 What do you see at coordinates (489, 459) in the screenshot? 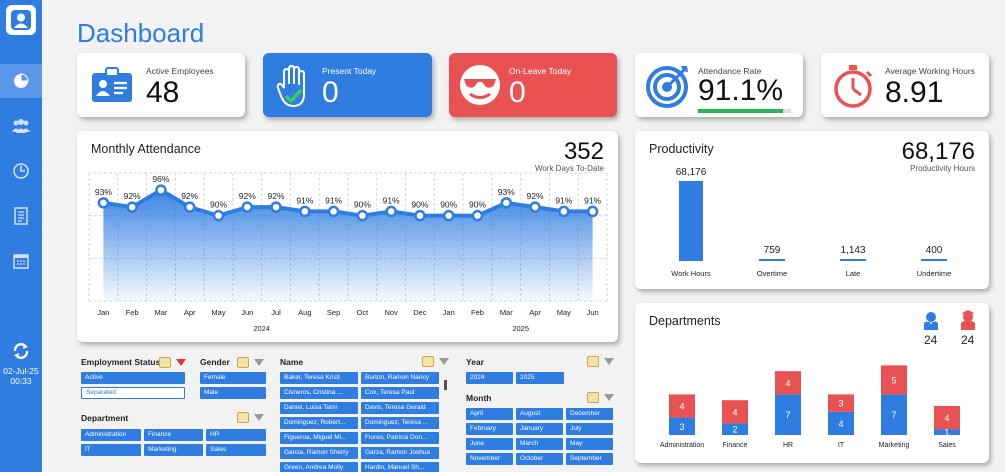
I see `slicer-item-month: November` at bounding box center [489, 459].